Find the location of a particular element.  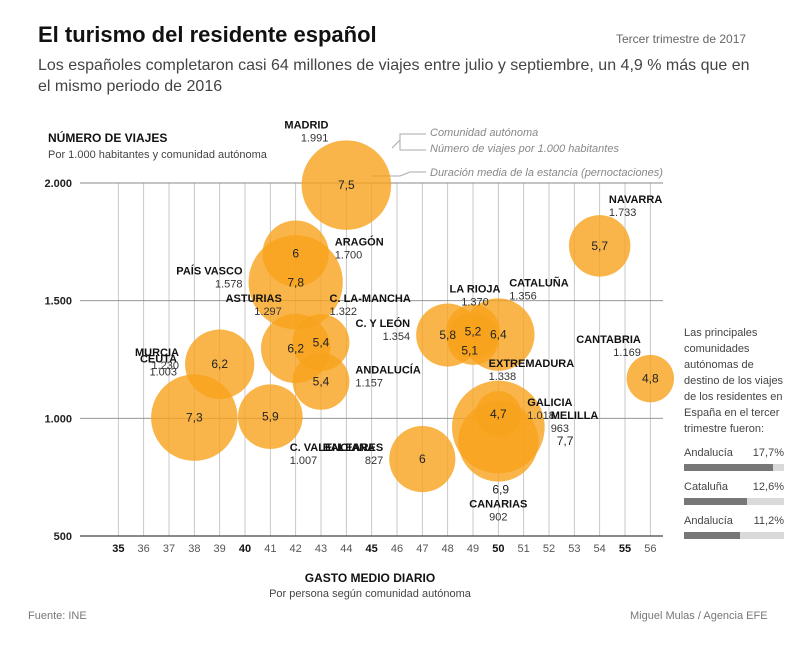

bubble-region-label: MURCIA is located at coordinates (157, 353).